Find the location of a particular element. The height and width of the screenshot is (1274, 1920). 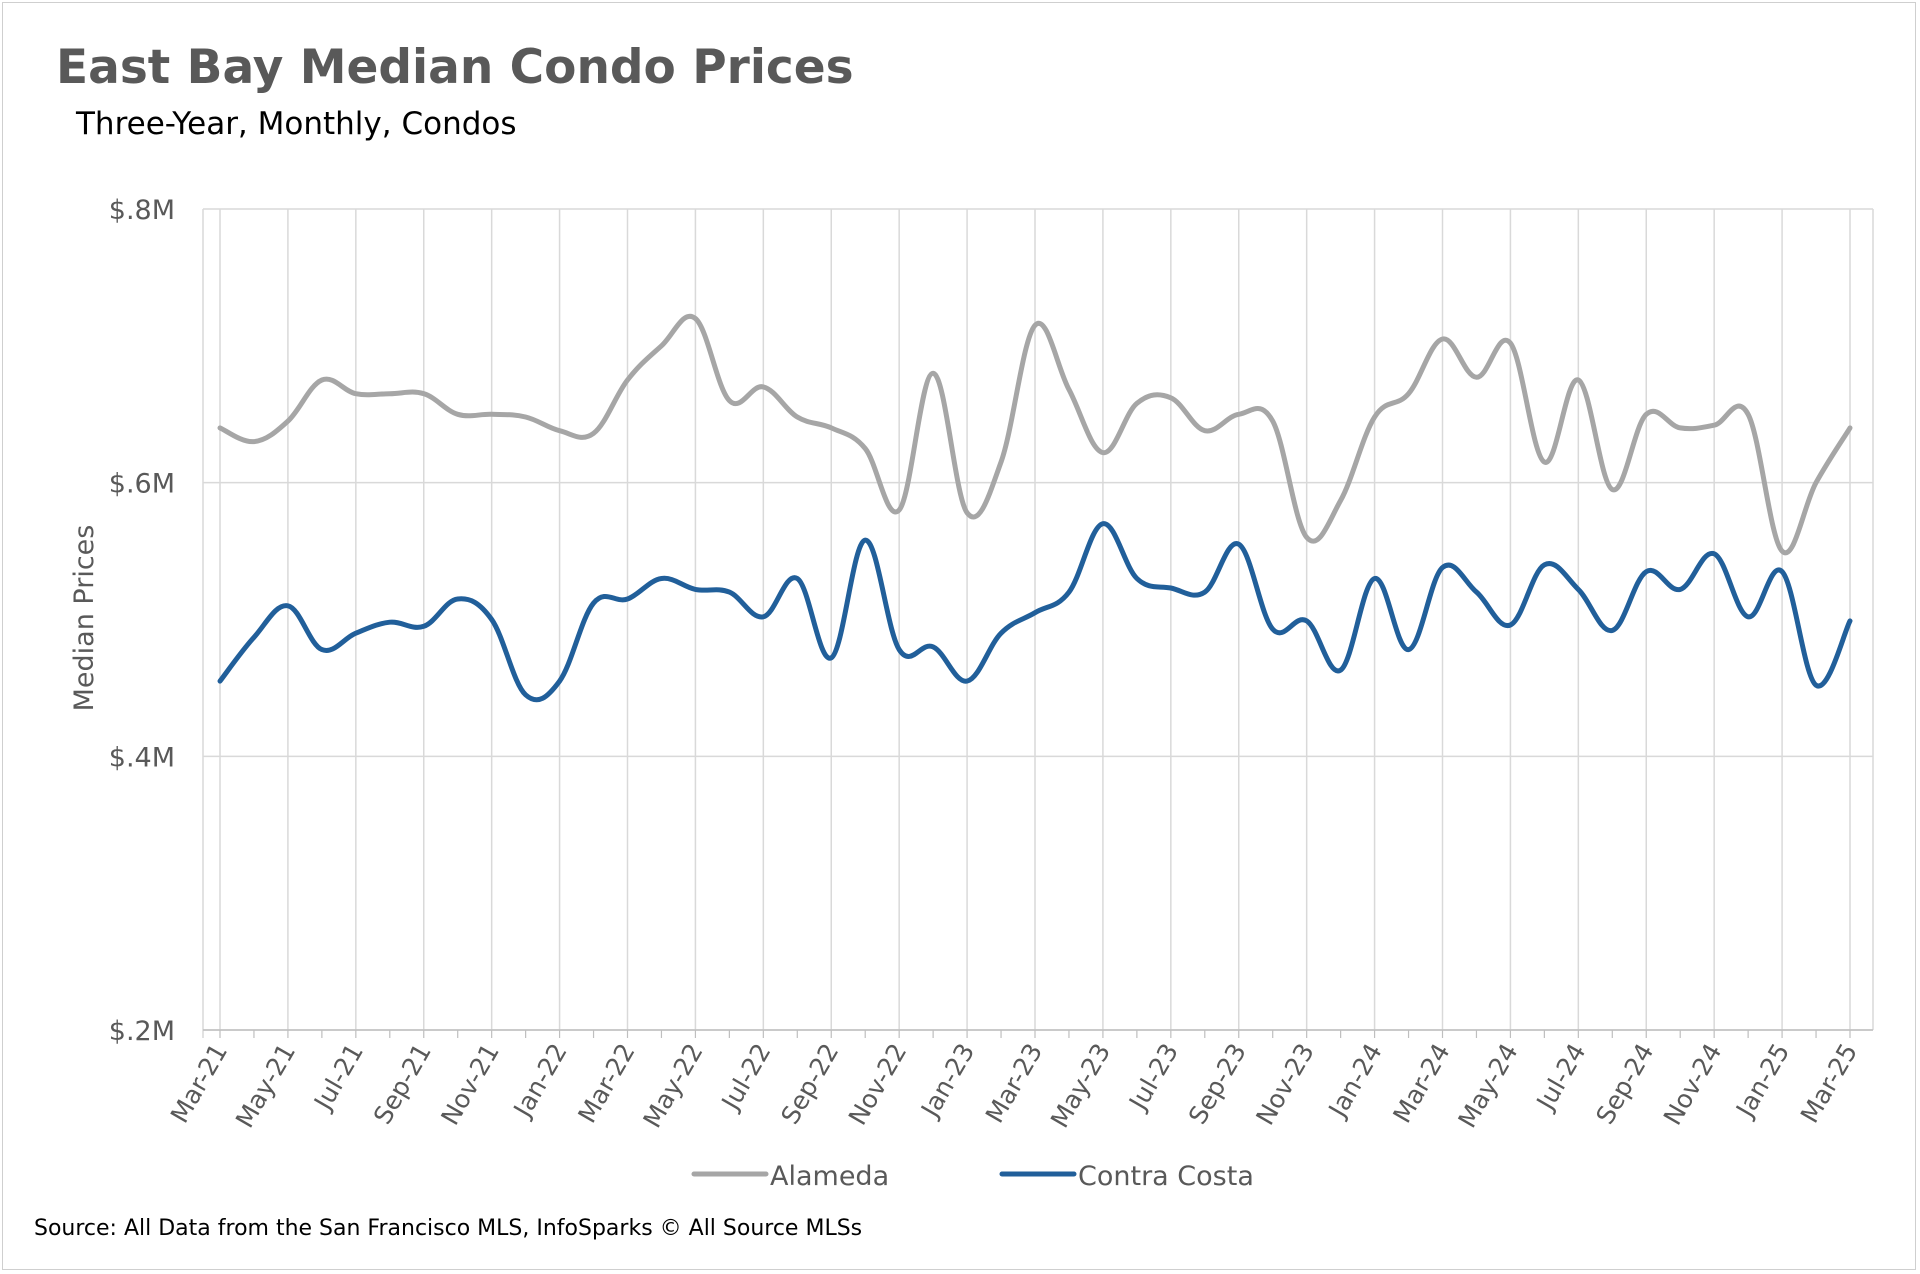

x-tick-label: May-23 is located at coordinates (1080, 1086).